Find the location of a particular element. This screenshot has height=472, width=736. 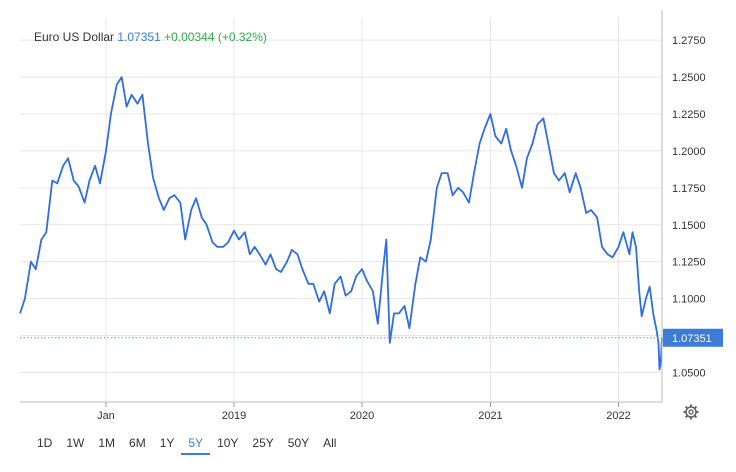

x-tick-label: 2020 is located at coordinates (362, 416).